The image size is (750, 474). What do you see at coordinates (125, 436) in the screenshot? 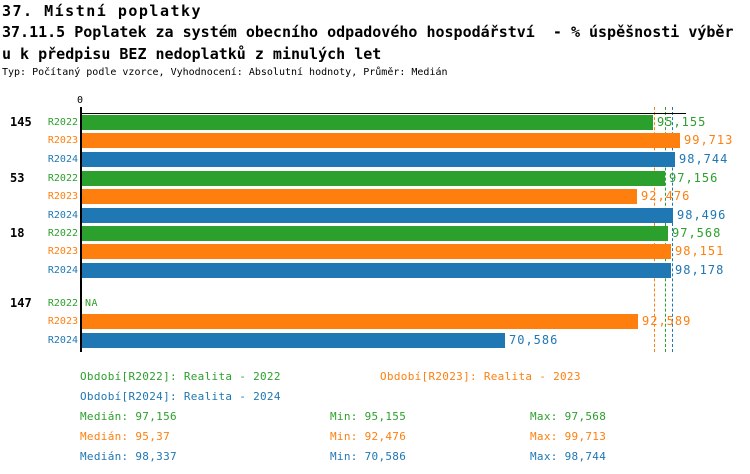
I see `stat-median-r2023: Medián: 95,37` at bounding box center [125, 436].